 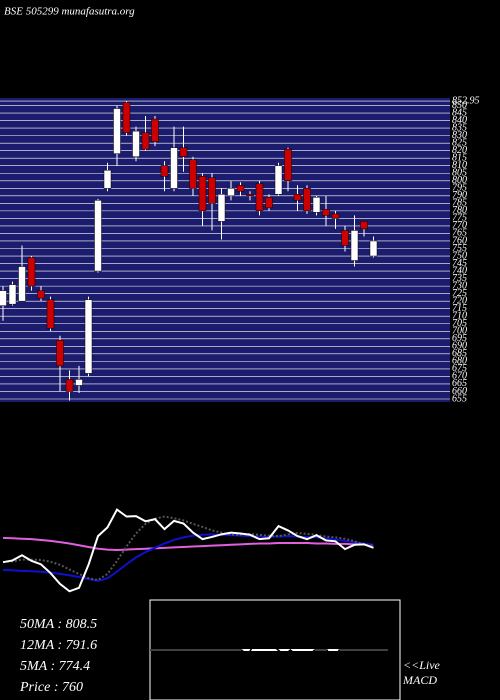 I want to click on y-tick-label: 735, so click(x=459, y=278).